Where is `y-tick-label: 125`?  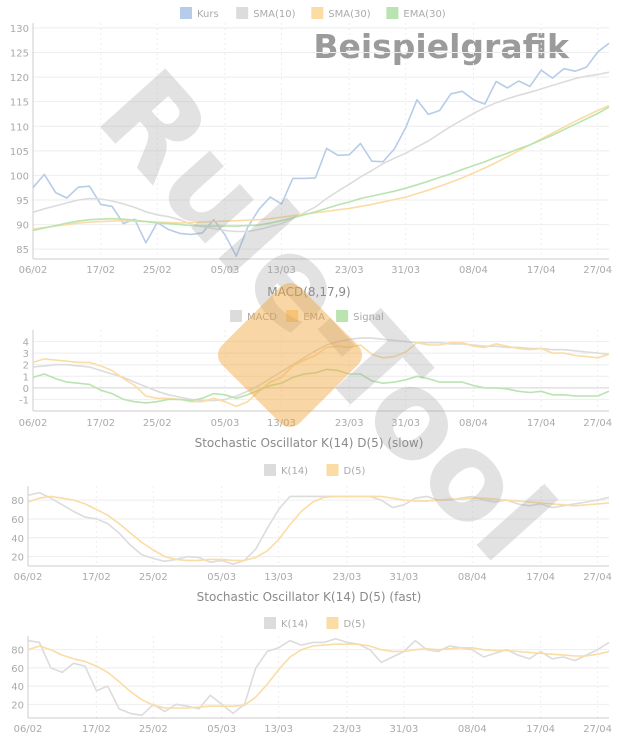
y-tick-label: 125 is located at coordinates (19, 54).